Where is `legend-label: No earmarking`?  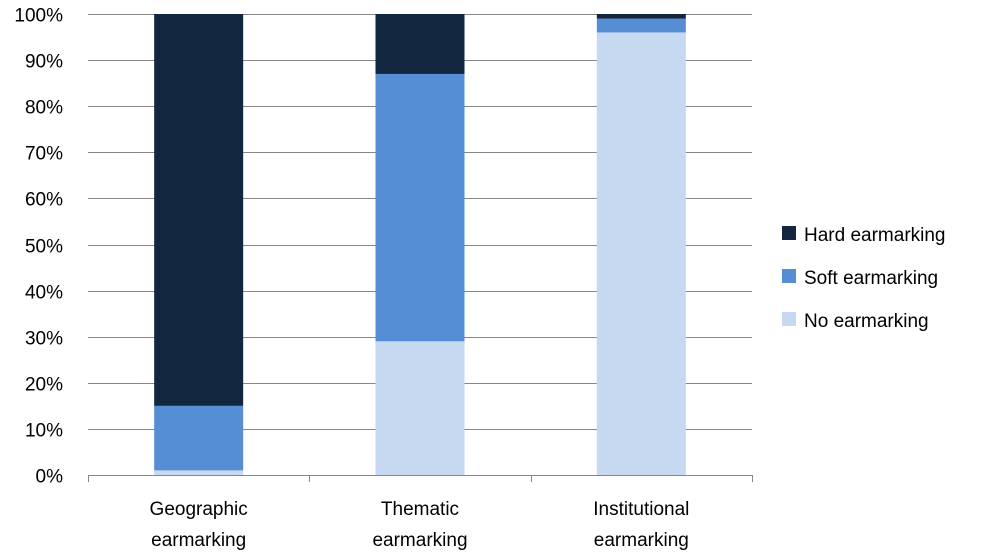 legend-label: No earmarking is located at coordinates (866, 321).